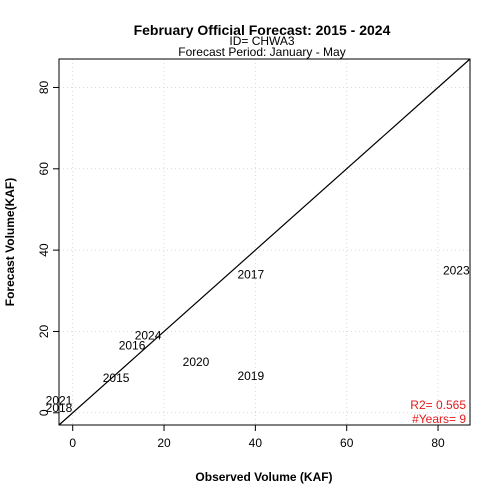 The width and height of the screenshot is (500, 500). I want to click on y-tick-label: 80, so click(44, 87).